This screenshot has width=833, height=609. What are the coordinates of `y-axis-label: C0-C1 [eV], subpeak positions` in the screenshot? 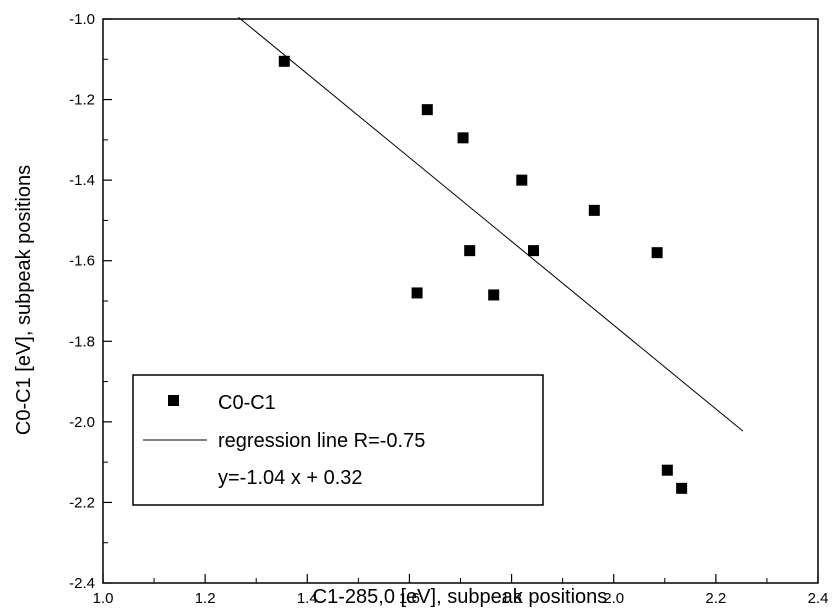 It's located at (24, 300).